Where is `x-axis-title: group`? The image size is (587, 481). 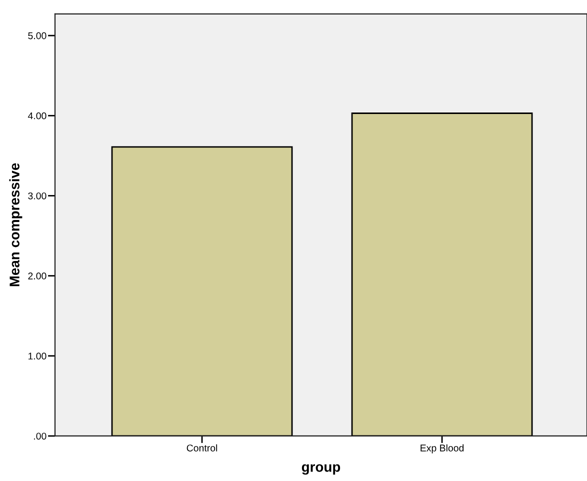 x-axis-title: group is located at coordinates (321, 469).